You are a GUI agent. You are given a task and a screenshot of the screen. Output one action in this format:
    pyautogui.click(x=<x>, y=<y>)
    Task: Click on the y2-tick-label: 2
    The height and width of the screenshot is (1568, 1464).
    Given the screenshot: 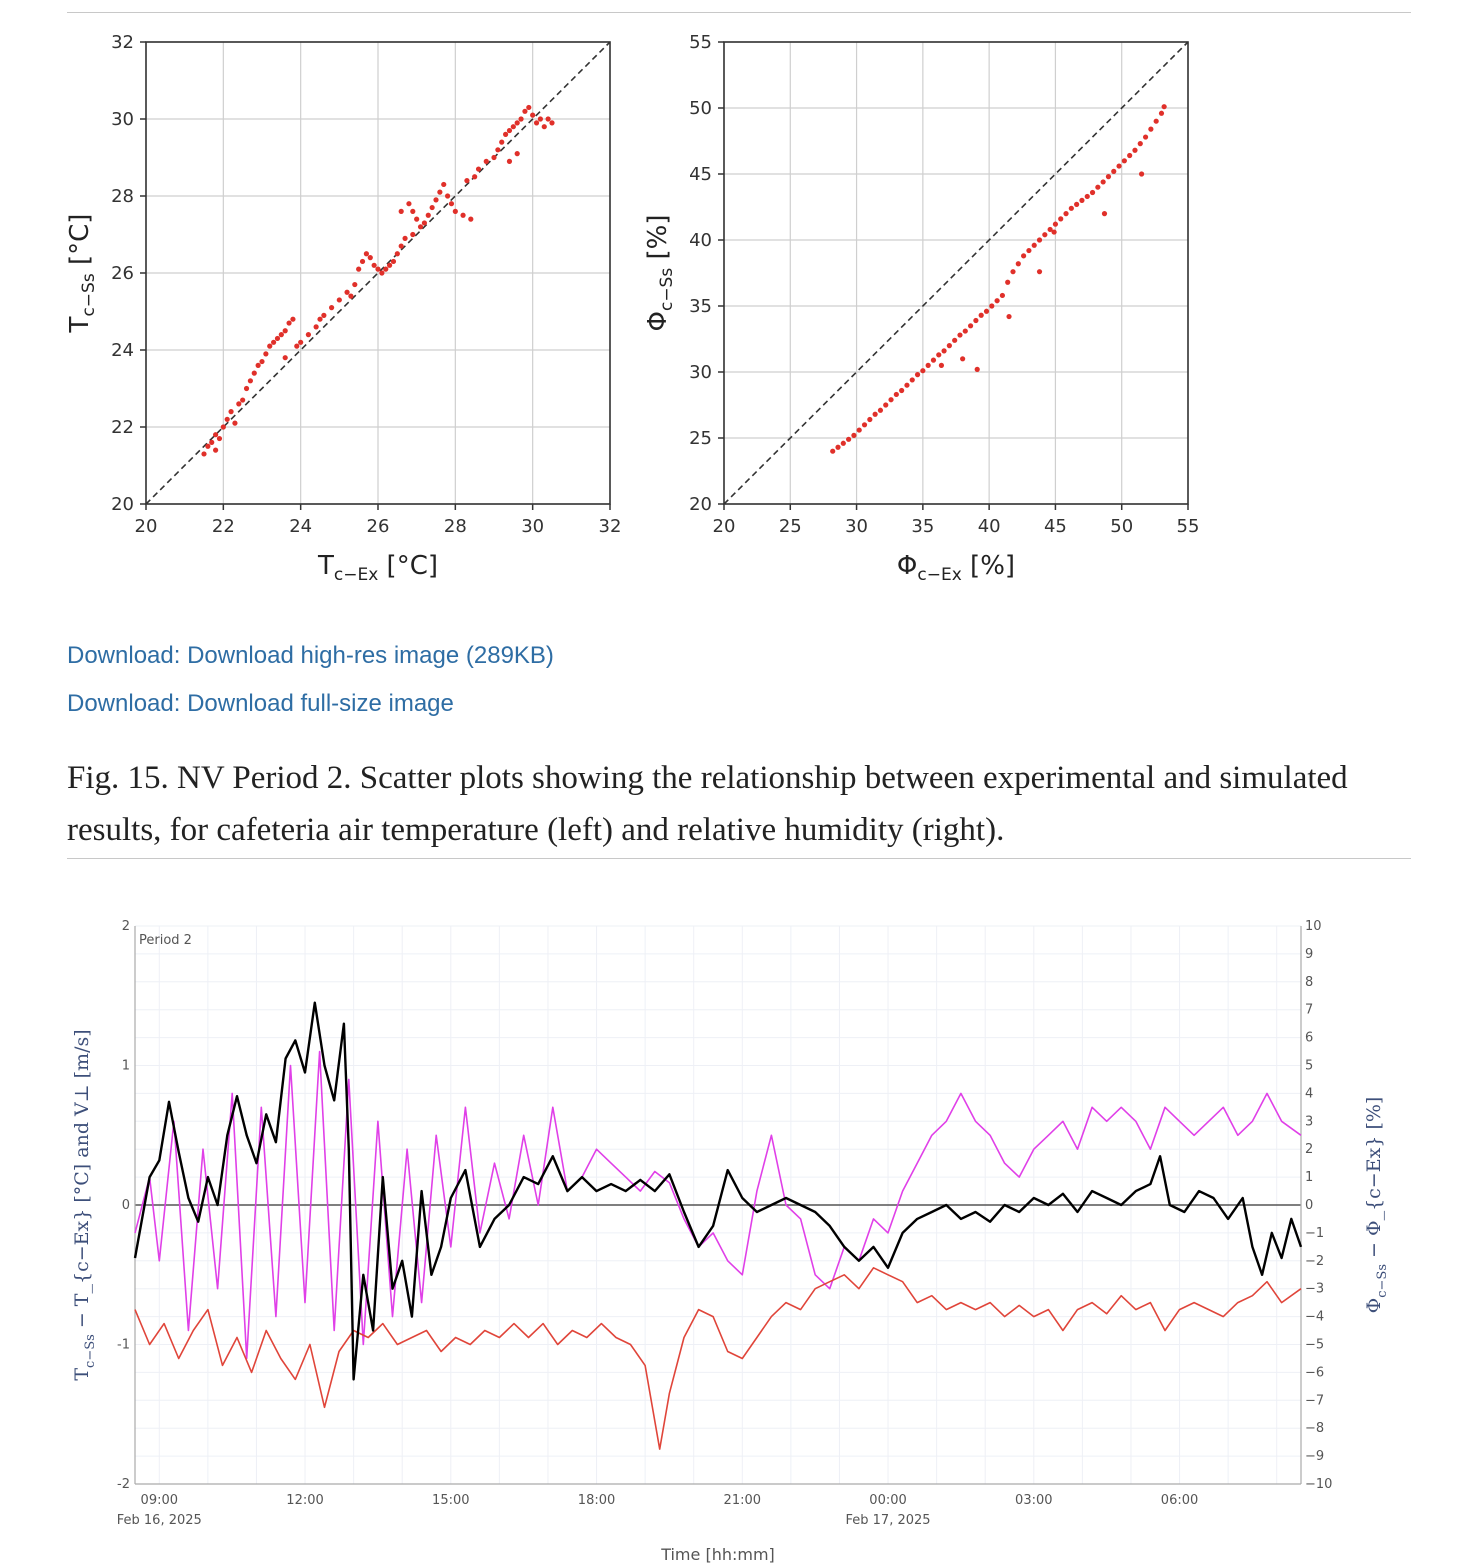 What is the action you would take?
    pyautogui.click(x=1309, y=1149)
    